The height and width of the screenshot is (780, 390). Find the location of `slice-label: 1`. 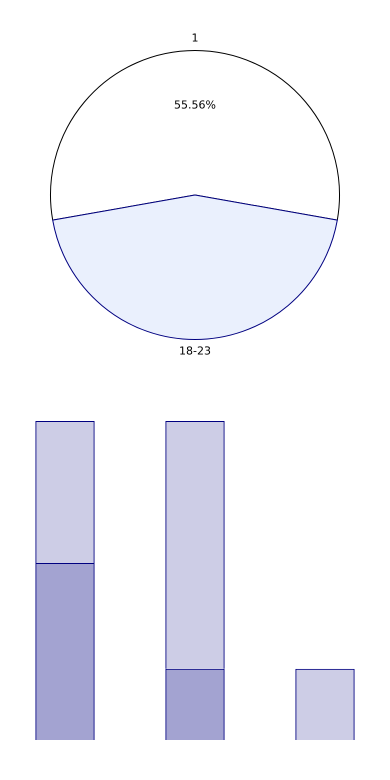

slice-label: 1 is located at coordinates (195, 37).